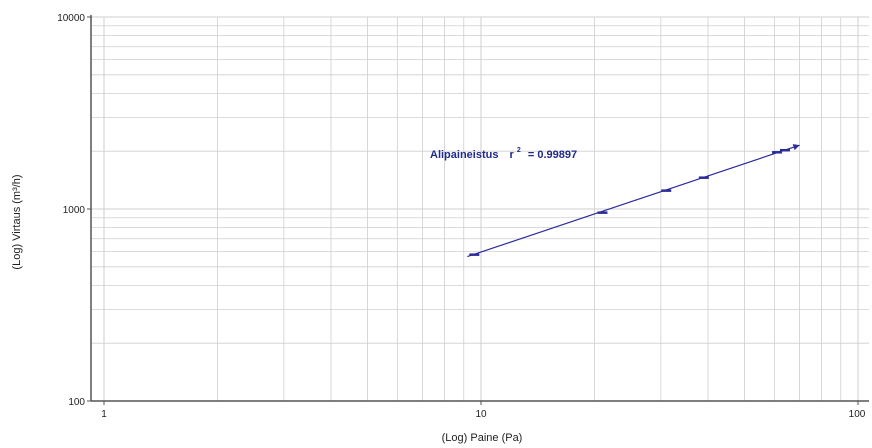 Image resolution: width=872 pixels, height=448 pixels. What do you see at coordinates (512, 155) in the screenshot?
I see `annotation-r: r` at bounding box center [512, 155].